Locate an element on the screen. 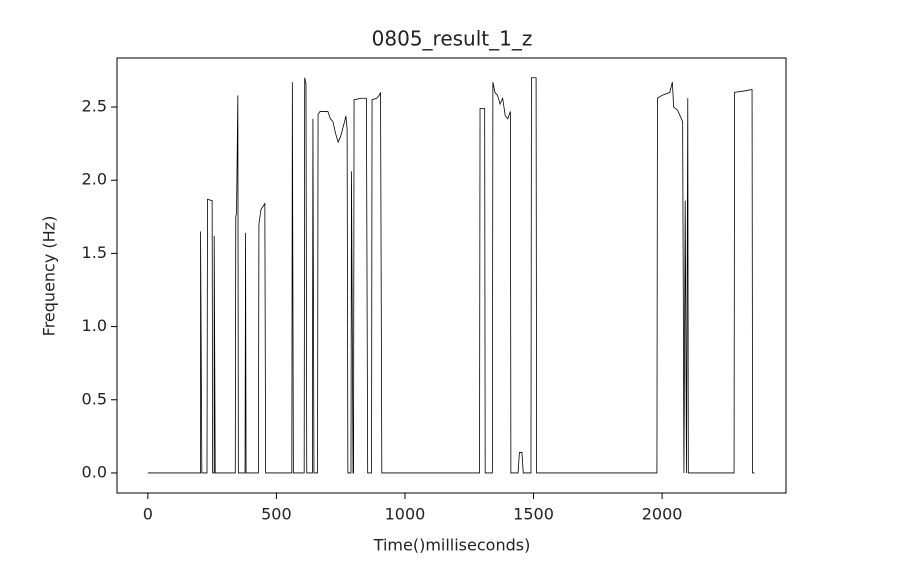 The width and height of the screenshot is (920, 584). y-tick-label: 1.5 is located at coordinates (94, 252).